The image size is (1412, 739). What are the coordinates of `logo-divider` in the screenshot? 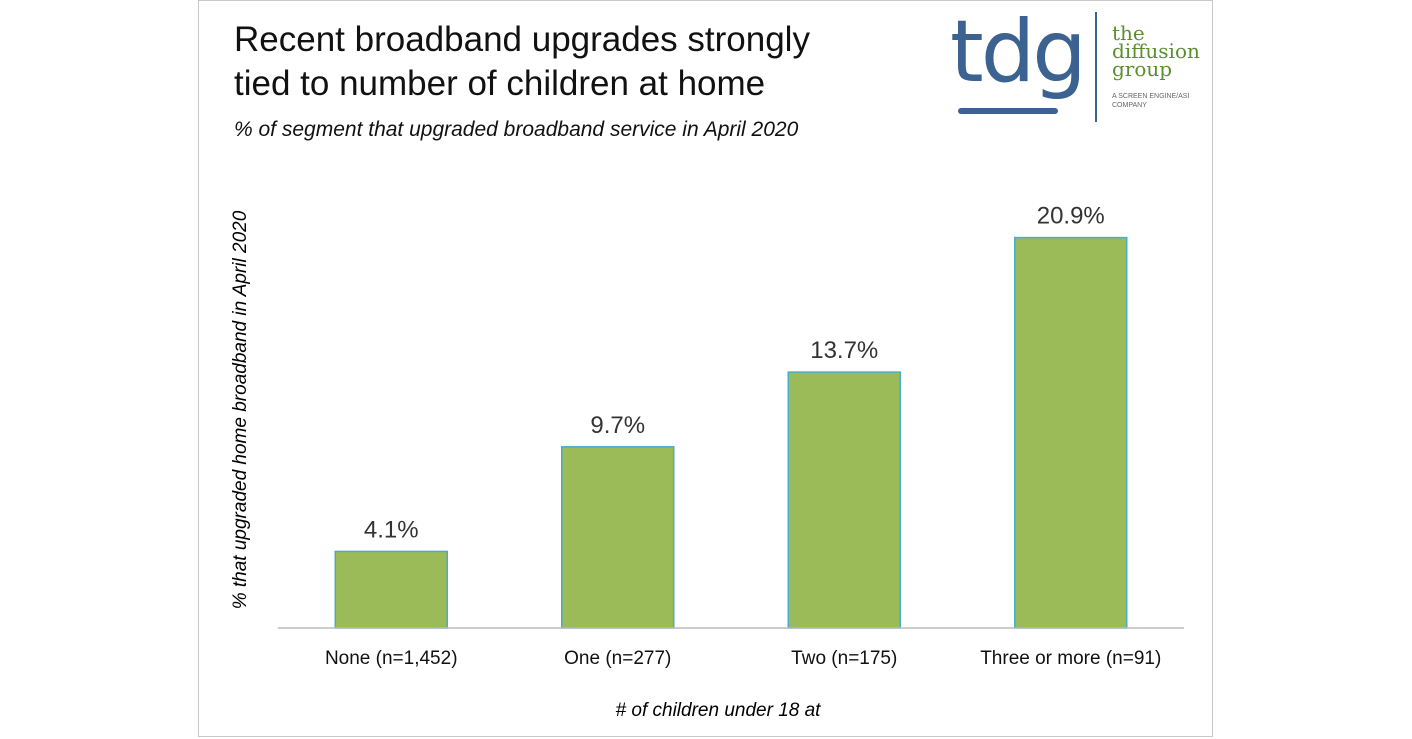 It's located at (1096, 67).